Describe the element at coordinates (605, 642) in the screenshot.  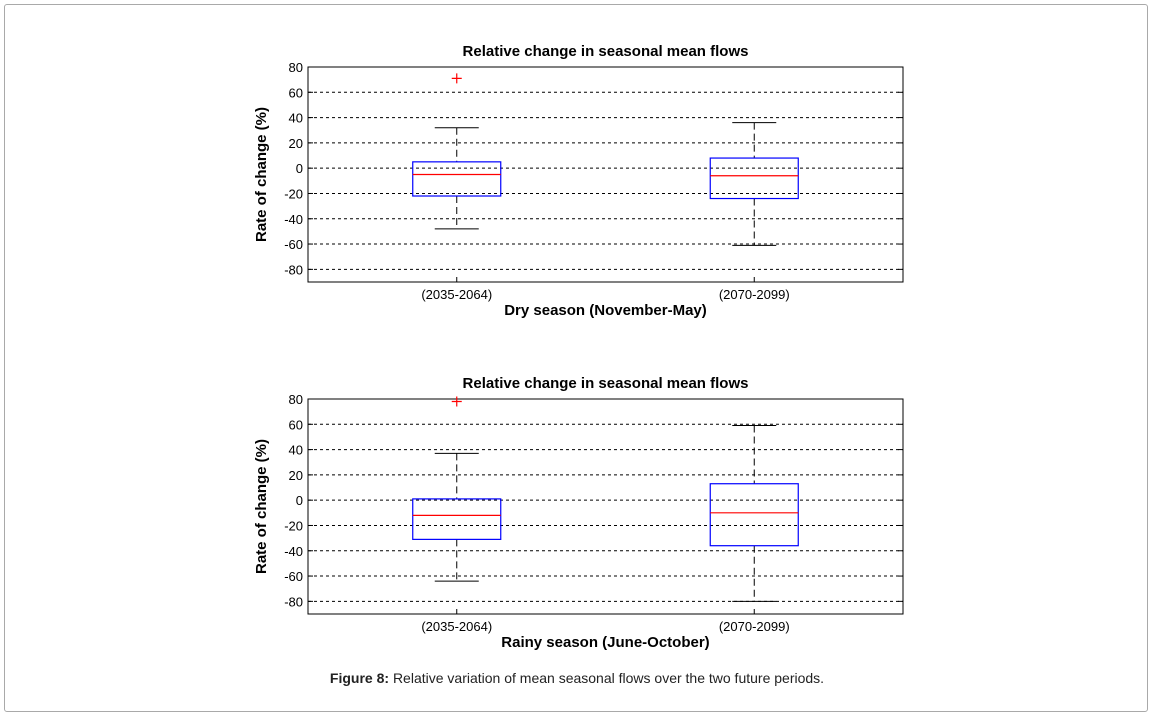
I see `x-axis-label: Rainy season (June-October)` at that location.